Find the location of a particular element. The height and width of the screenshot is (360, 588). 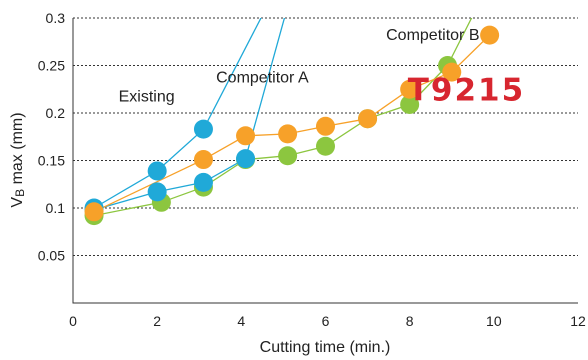

series-label-competitor-b: Competitor B is located at coordinates (432, 35).